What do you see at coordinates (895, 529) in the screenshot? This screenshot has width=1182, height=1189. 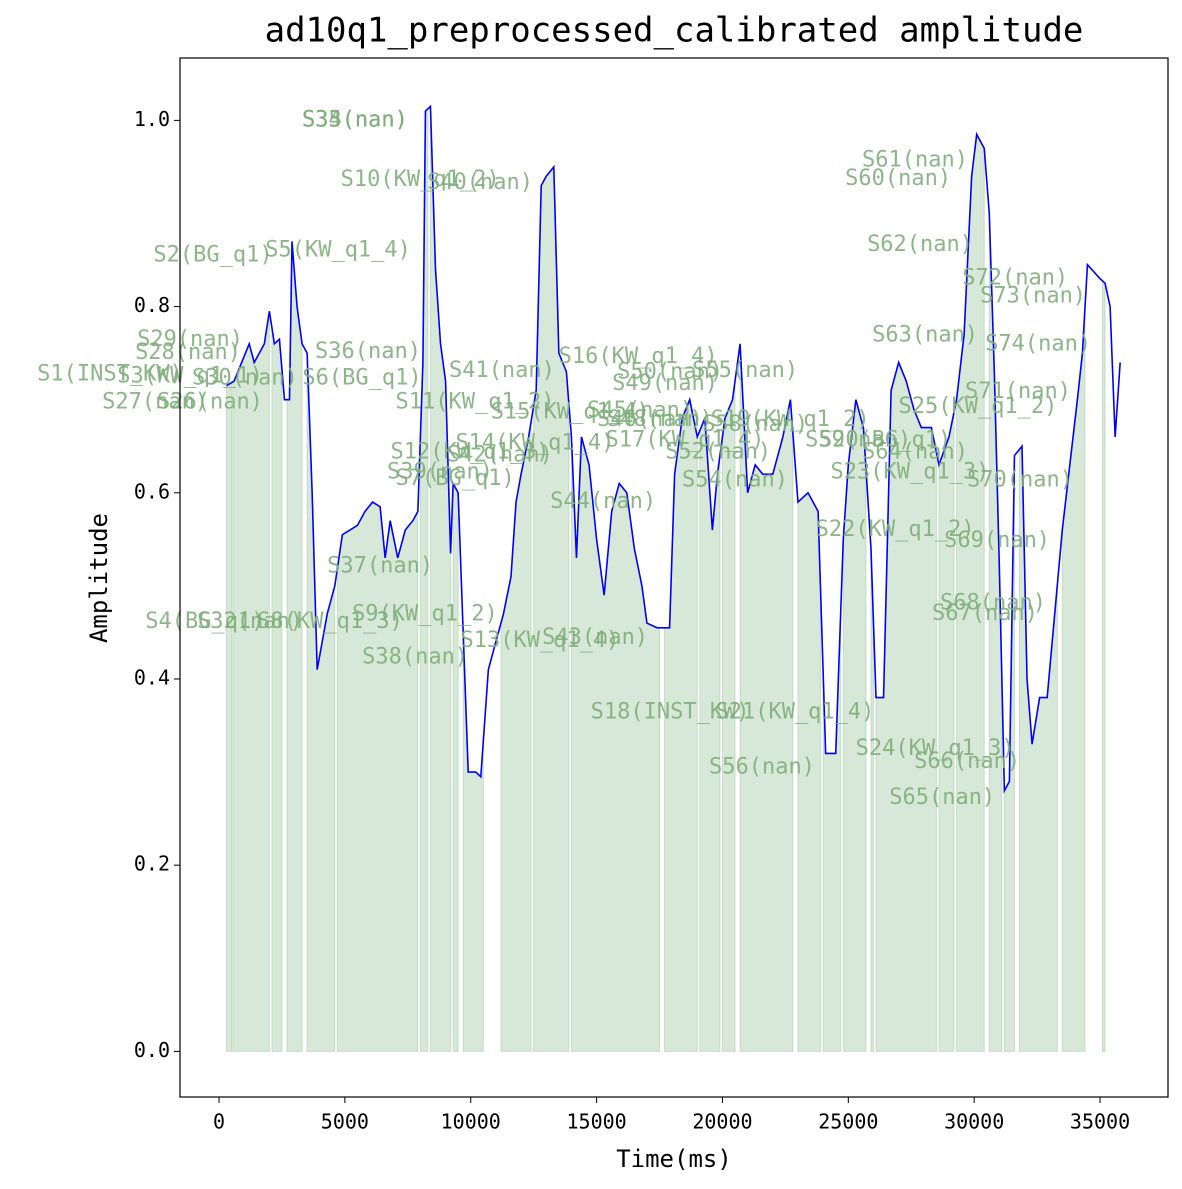 I see `segment-label: S22(KW_q1_2)` at bounding box center [895, 529].